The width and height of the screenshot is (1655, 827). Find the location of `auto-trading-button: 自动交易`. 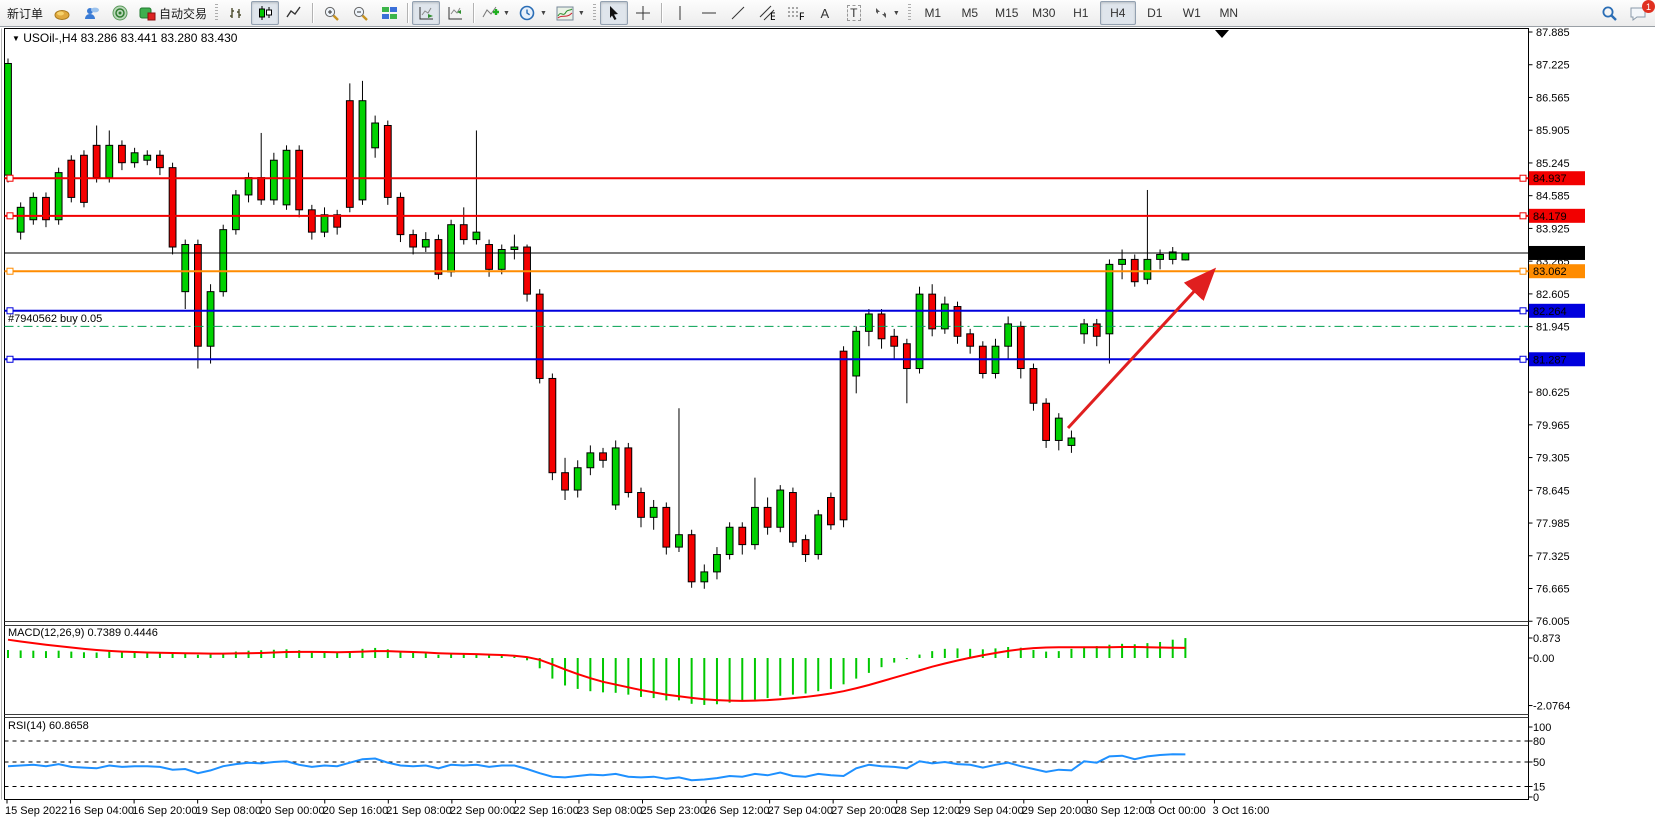

auto-trading-button: 自动交易 is located at coordinates (173, 13).